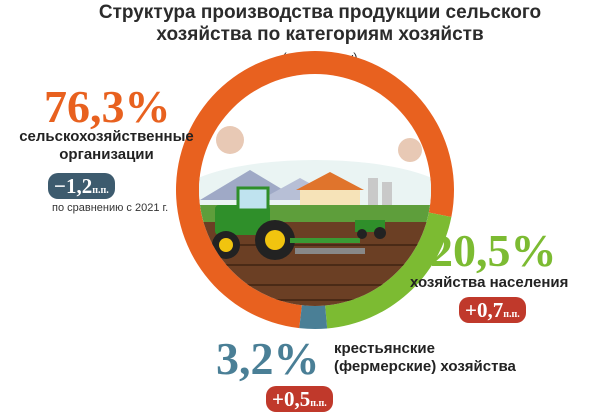  What do you see at coordinates (297, 399) in the screenshot?
I see `change-value: 0,5` at bounding box center [297, 399].